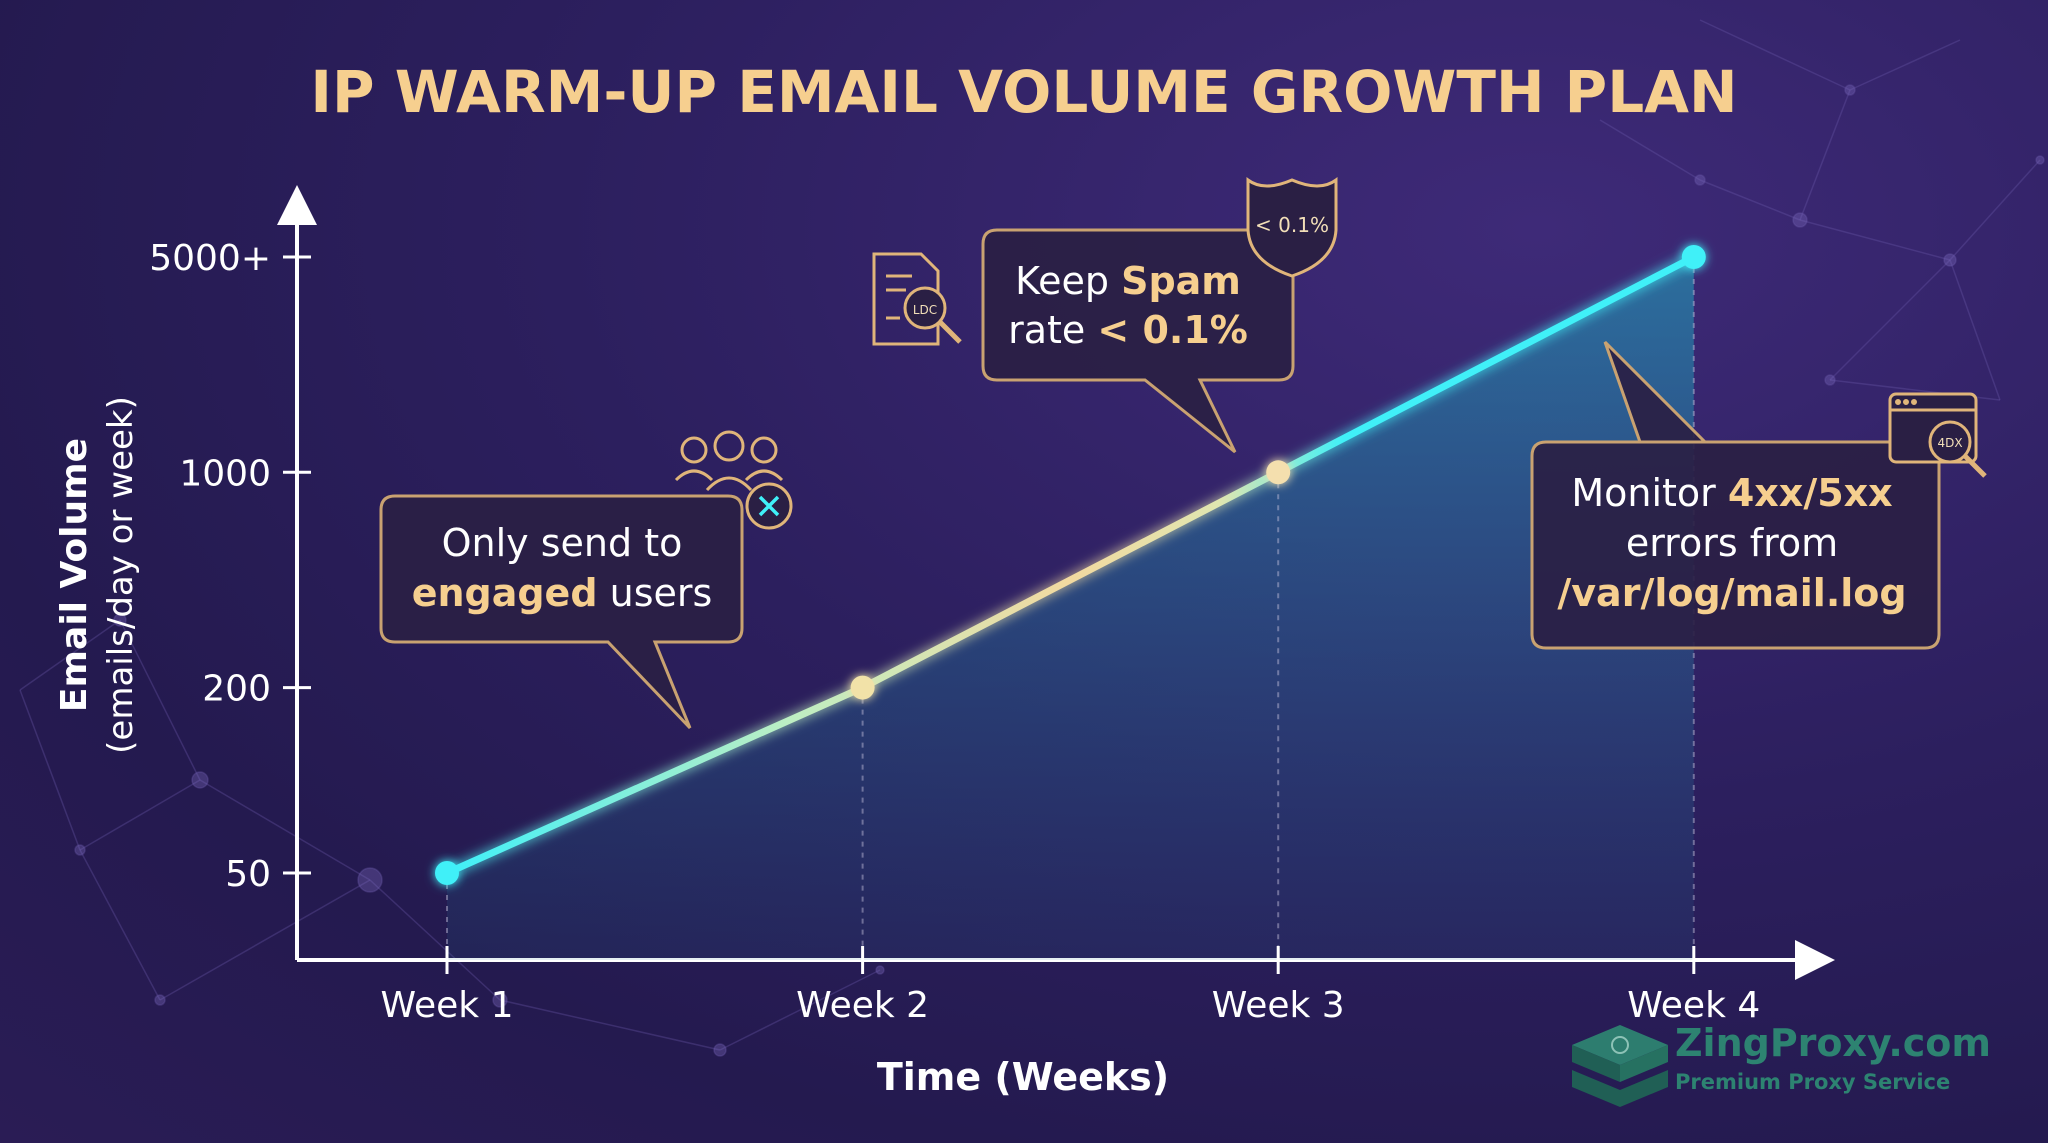  Describe the element at coordinates (1937, 435) in the screenshot. I see `browser-search-icon: 4DX` at that location.